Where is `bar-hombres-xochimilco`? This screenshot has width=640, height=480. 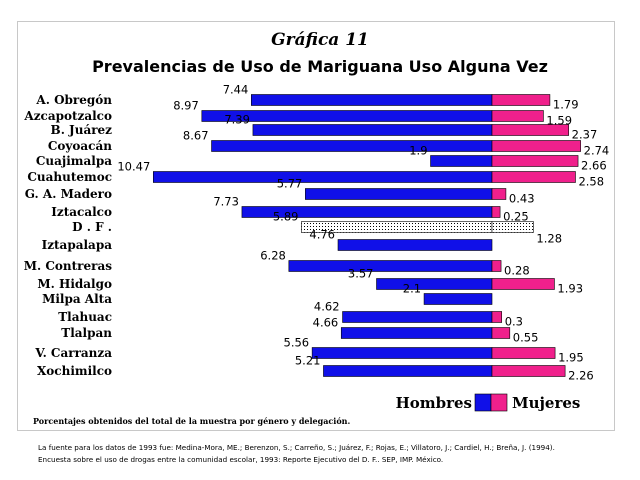
bar-hombres-xochimilco is located at coordinates (408, 371).